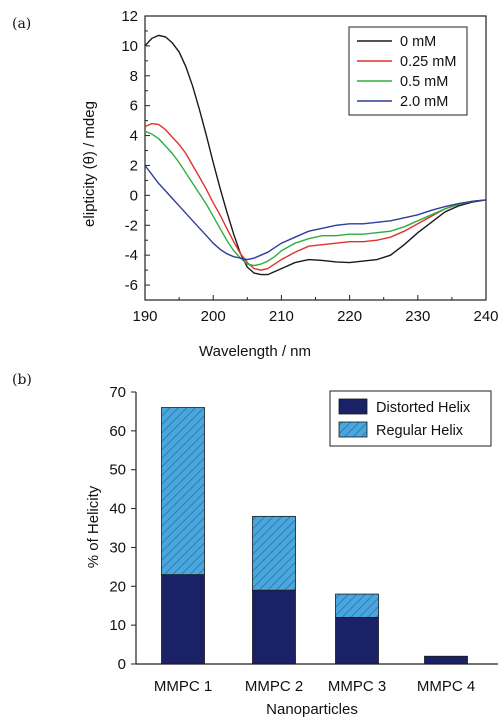 This screenshot has width=502, height=720. What do you see at coordinates (315, 310) in the screenshot?
I see `chart-a-x-ticks: 190 200 210 220 230 240` at bounding box center [315, 310].